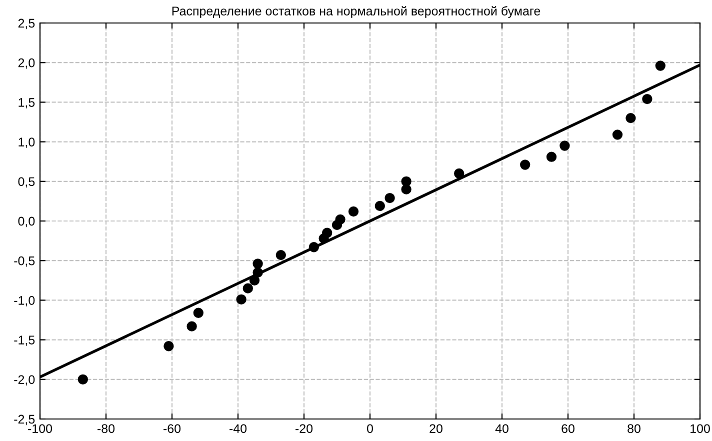 Image resolution: width=712 pixels, height=441 pixels. I want to click on x-tick-label: 80, so click(634, 429).